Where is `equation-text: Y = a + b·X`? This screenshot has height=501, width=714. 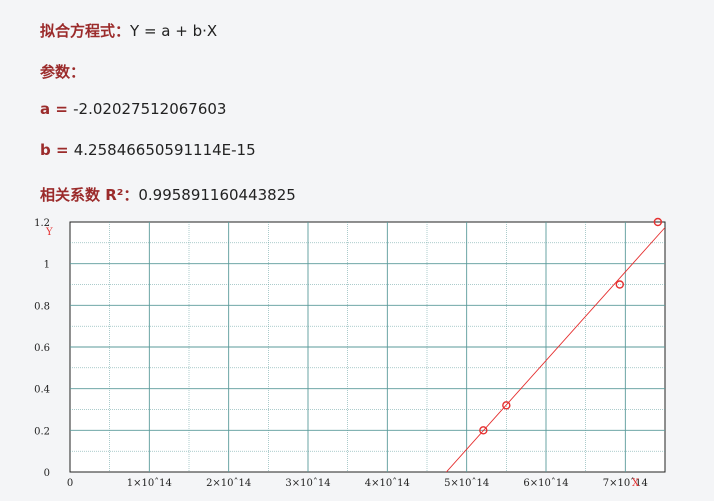
equation-text: Y = a + b·X is located at coordinates (174, 31).